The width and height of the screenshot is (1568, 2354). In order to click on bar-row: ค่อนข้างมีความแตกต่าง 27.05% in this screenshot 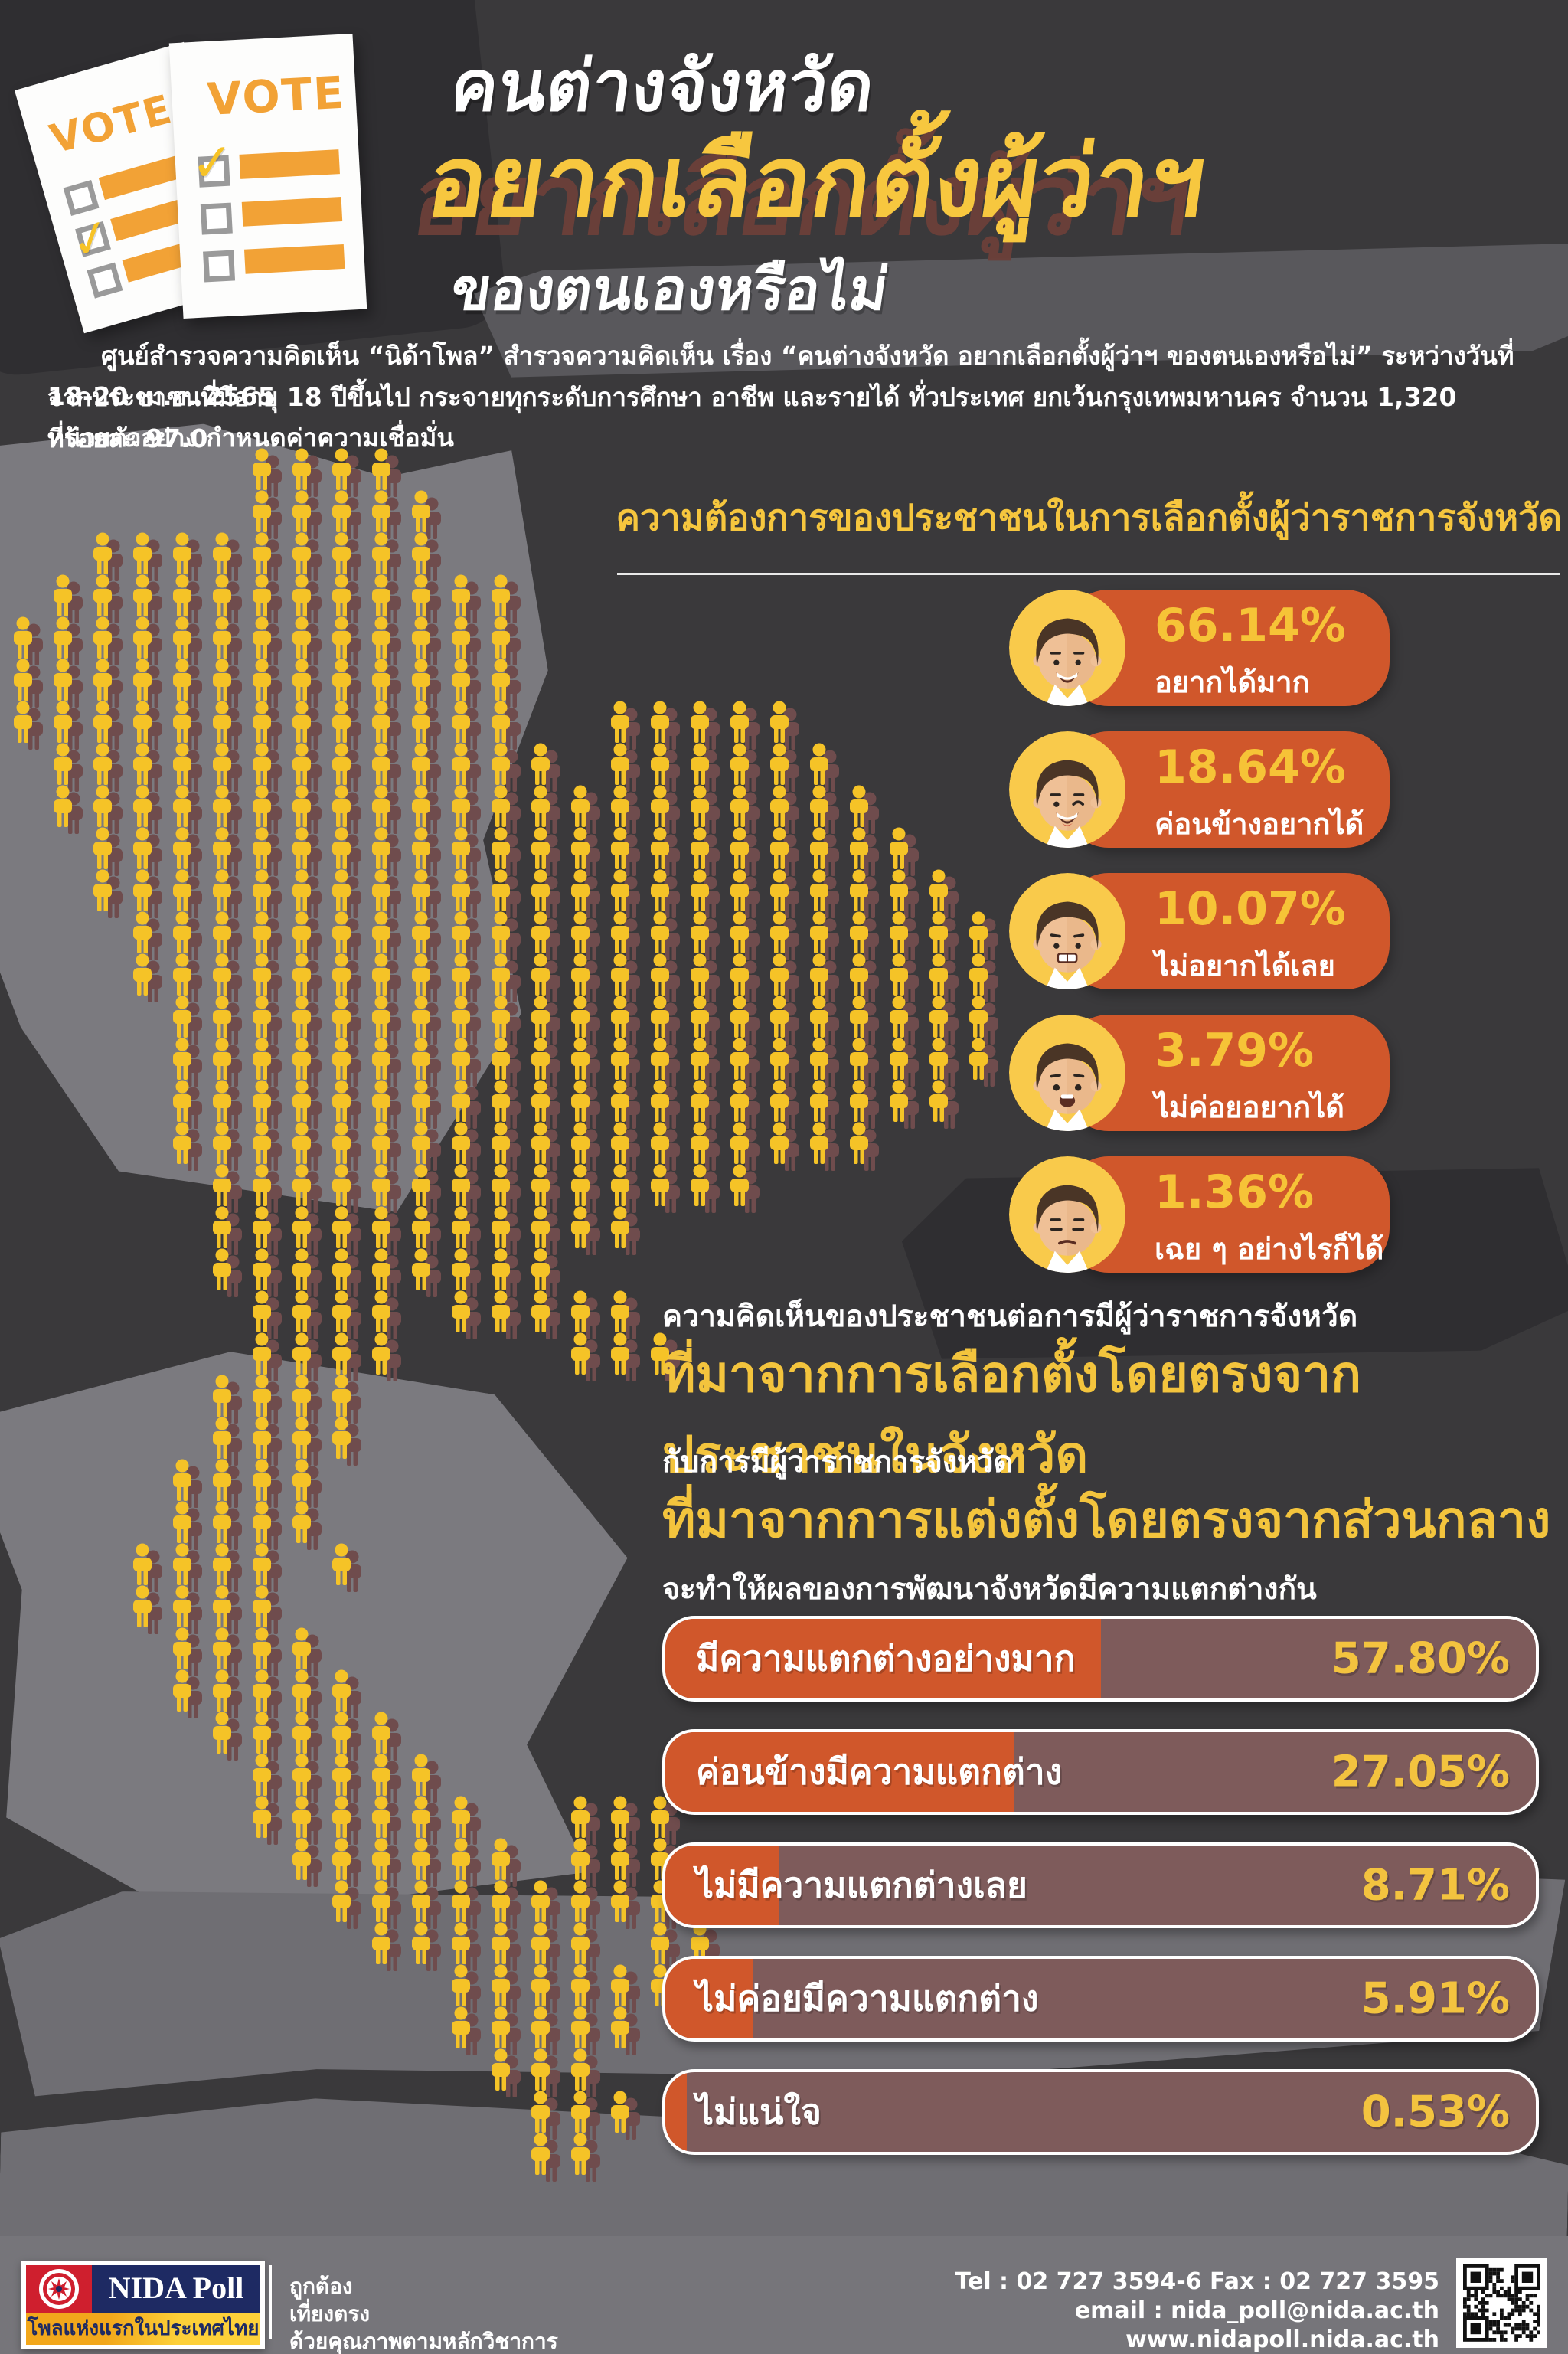, I will do `click(1100, 1772)`.